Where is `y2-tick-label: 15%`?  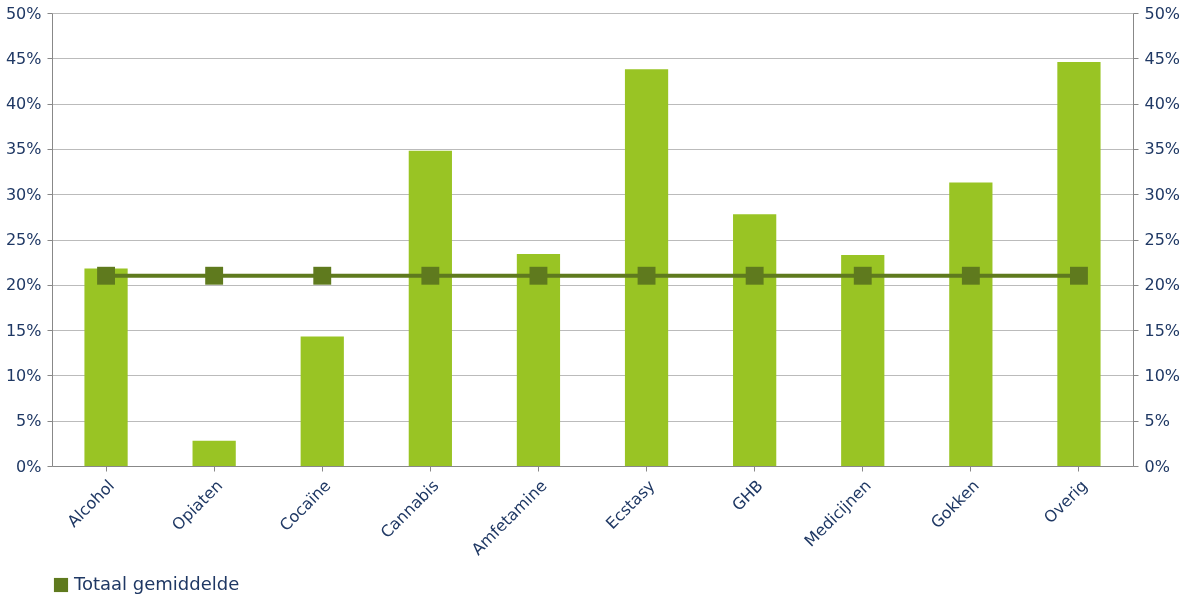 y2-tick-label: 15% is located at coordinates (1162, 330).